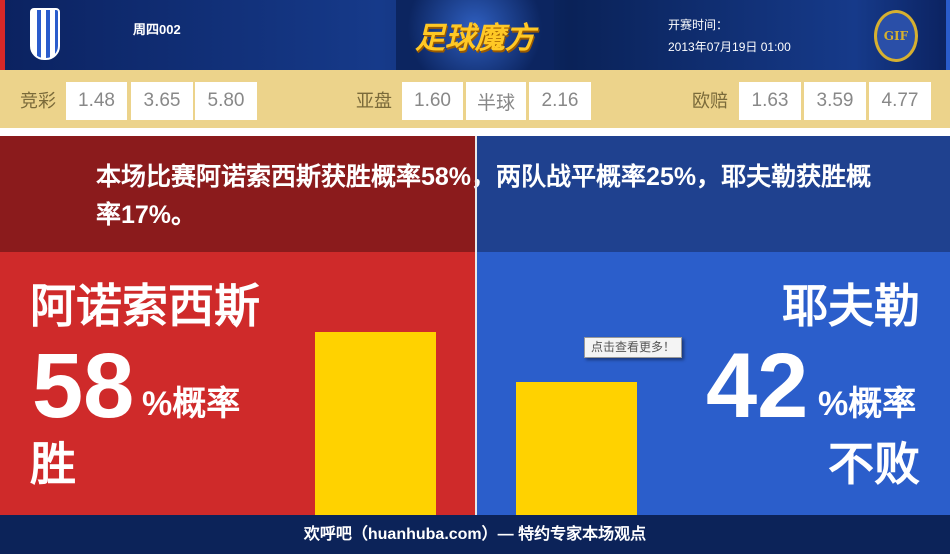 This screenshot has height=554, width=950. I want to click on brand-logo: 足球魔方, so click(475, 35).